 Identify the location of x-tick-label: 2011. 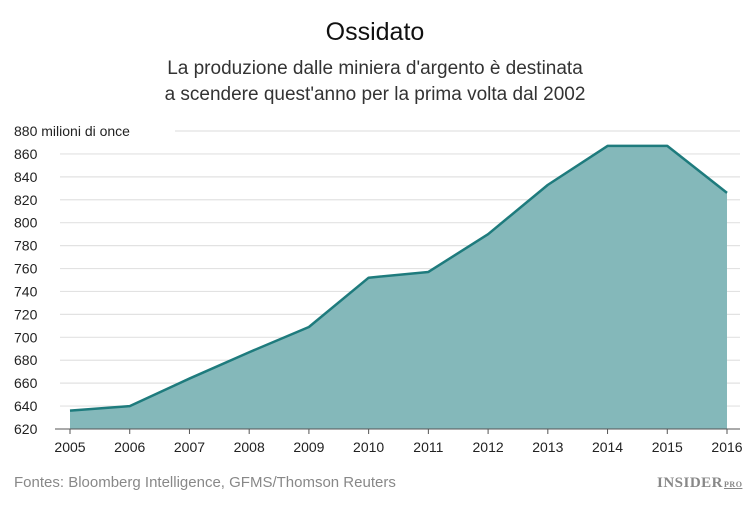
(428, 447).